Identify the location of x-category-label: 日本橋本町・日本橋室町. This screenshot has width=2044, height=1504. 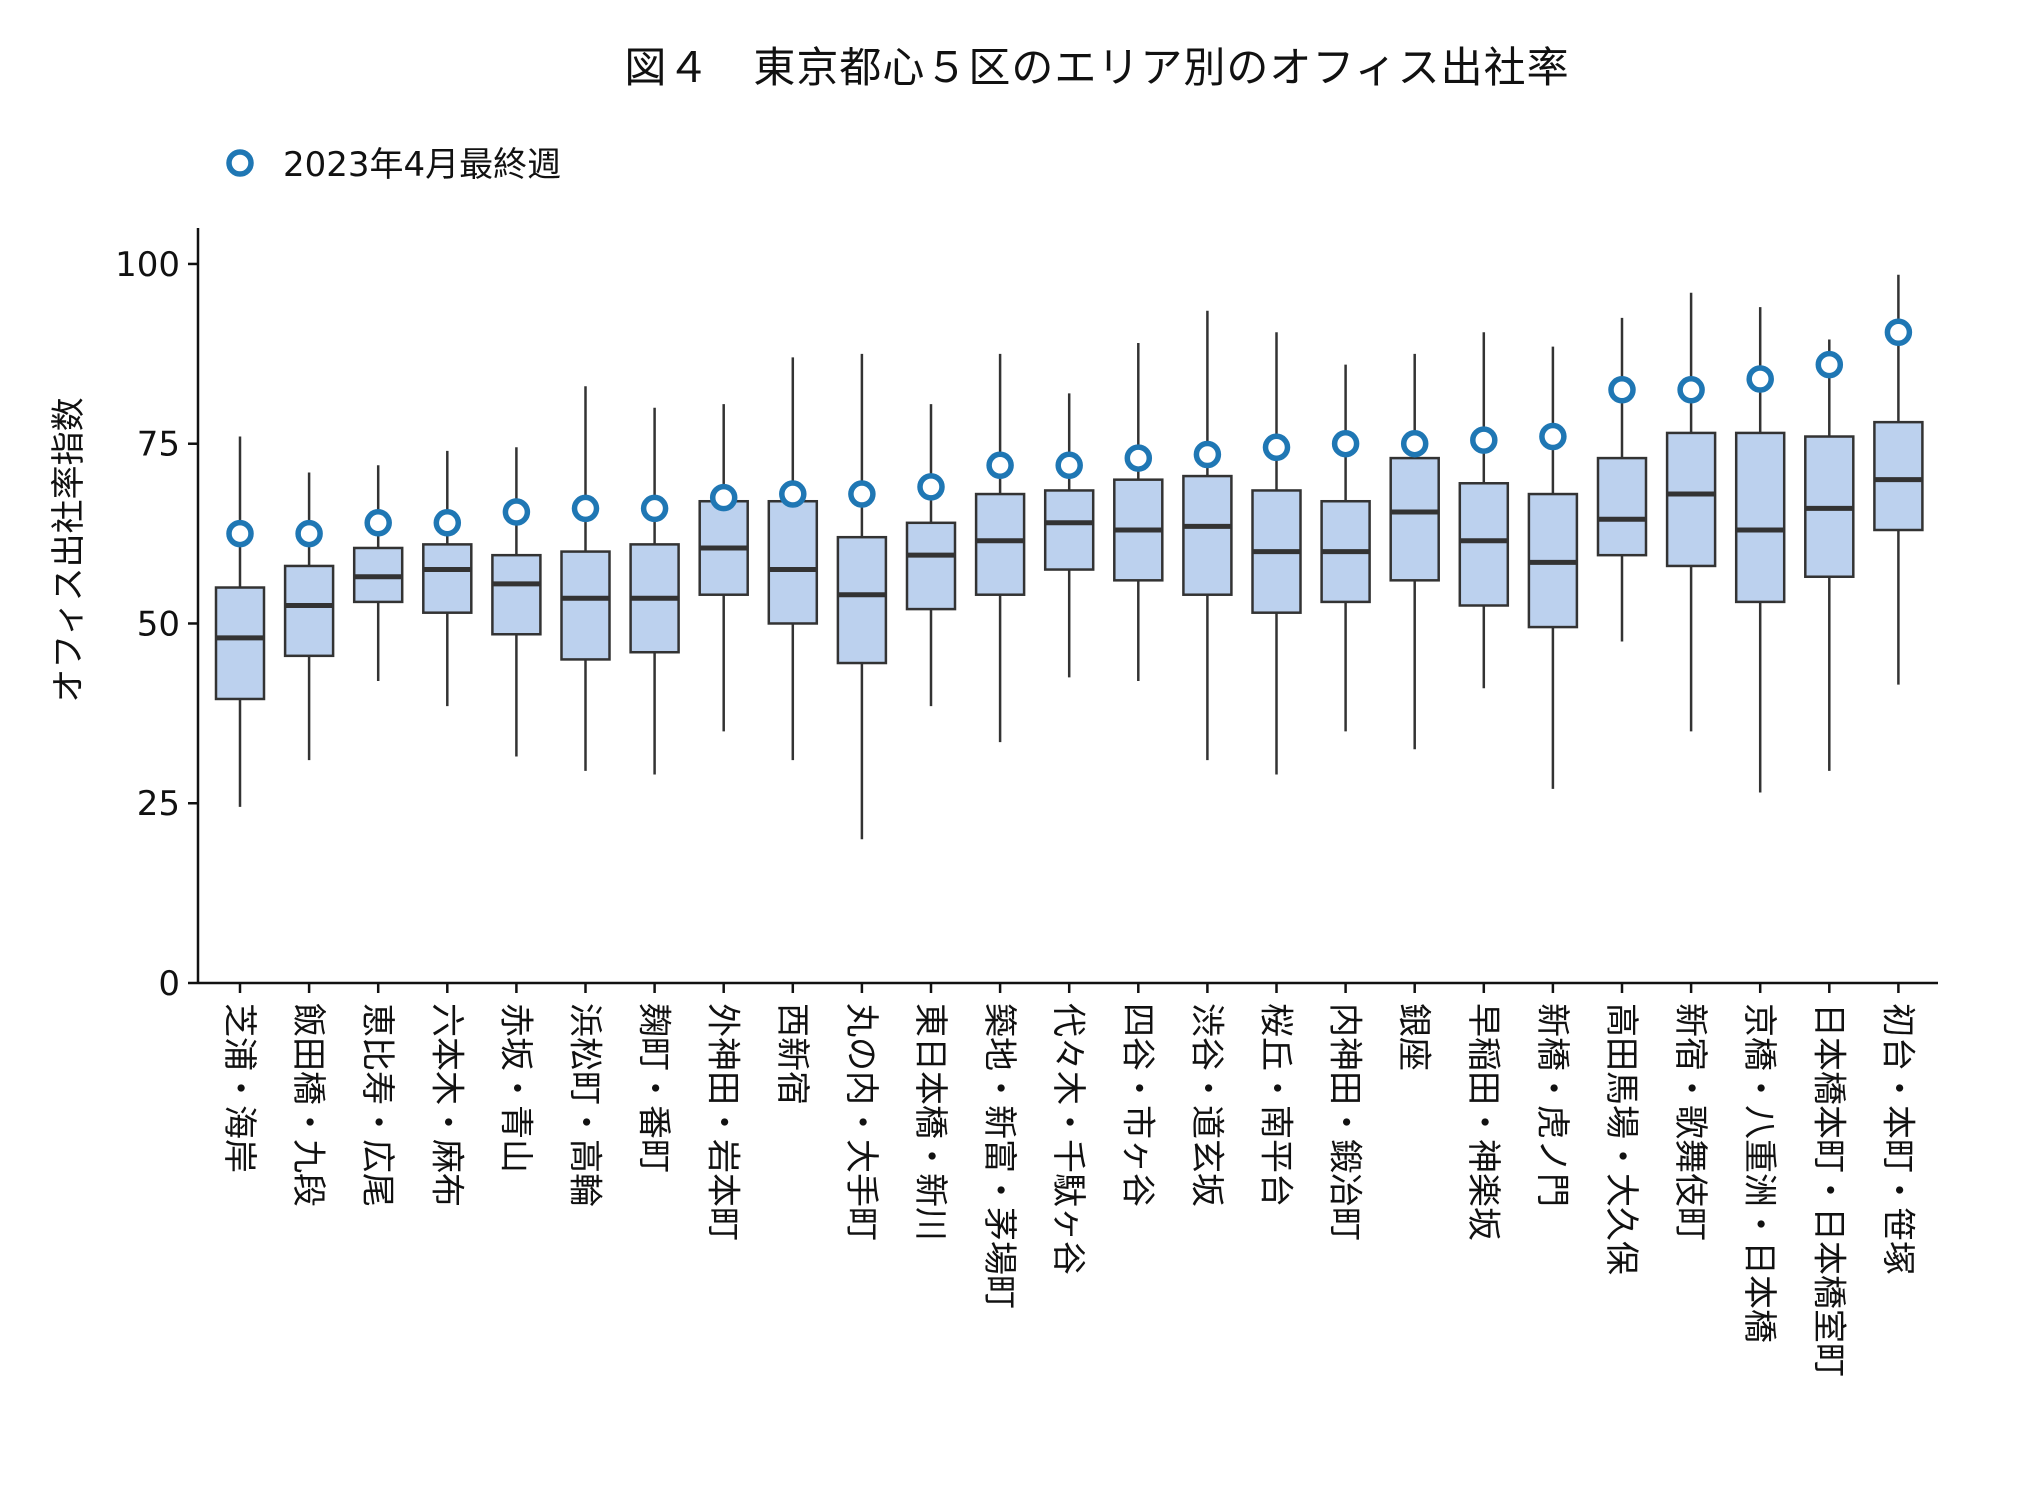
(1828, 1190).